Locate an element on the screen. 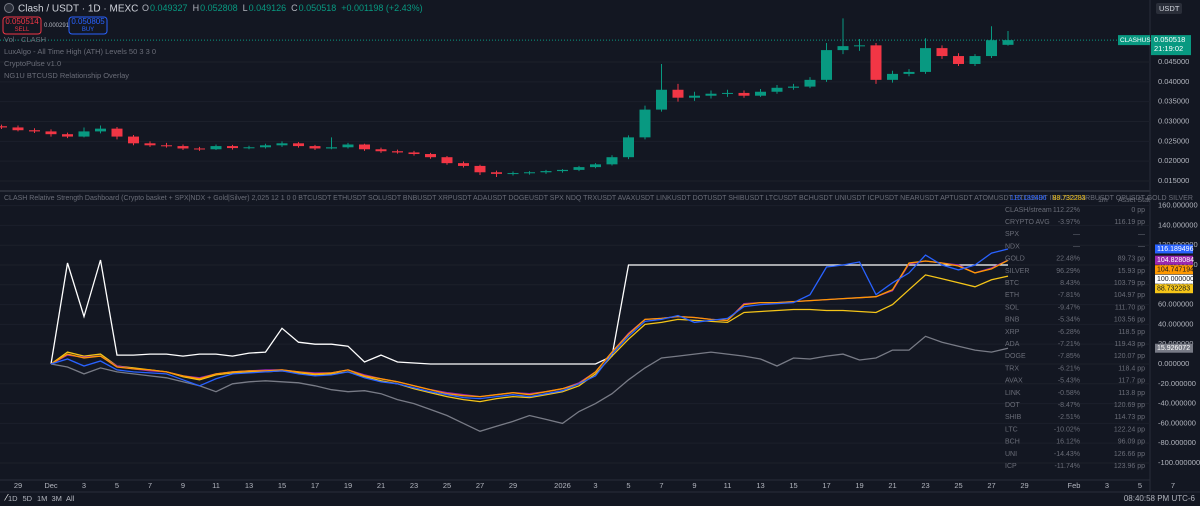 The width and height of the screenshot is (1200, 506). symbol-icon is located at coordinates (9, 8).